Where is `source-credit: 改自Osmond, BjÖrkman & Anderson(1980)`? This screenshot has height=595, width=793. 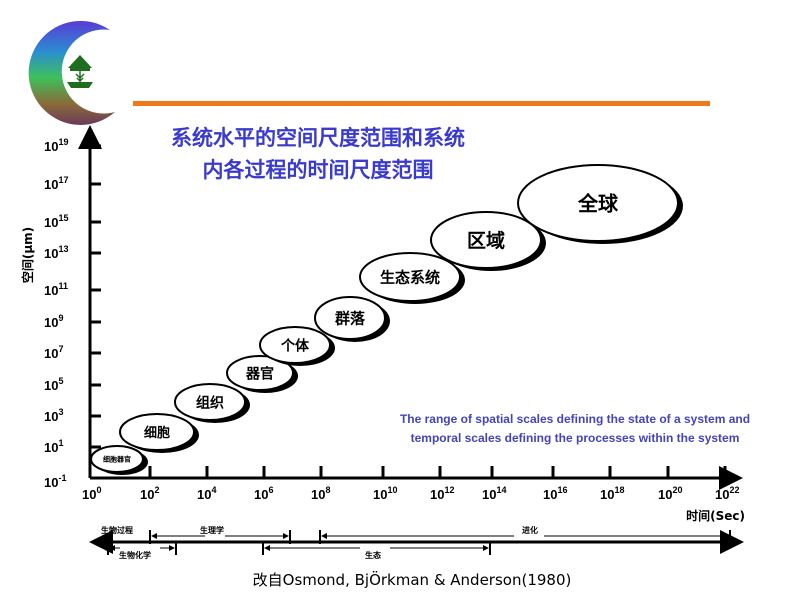 source-credit: 改自Osmond, BjÖrkman & Anderson(1980) is located at coordinates (412, 579).